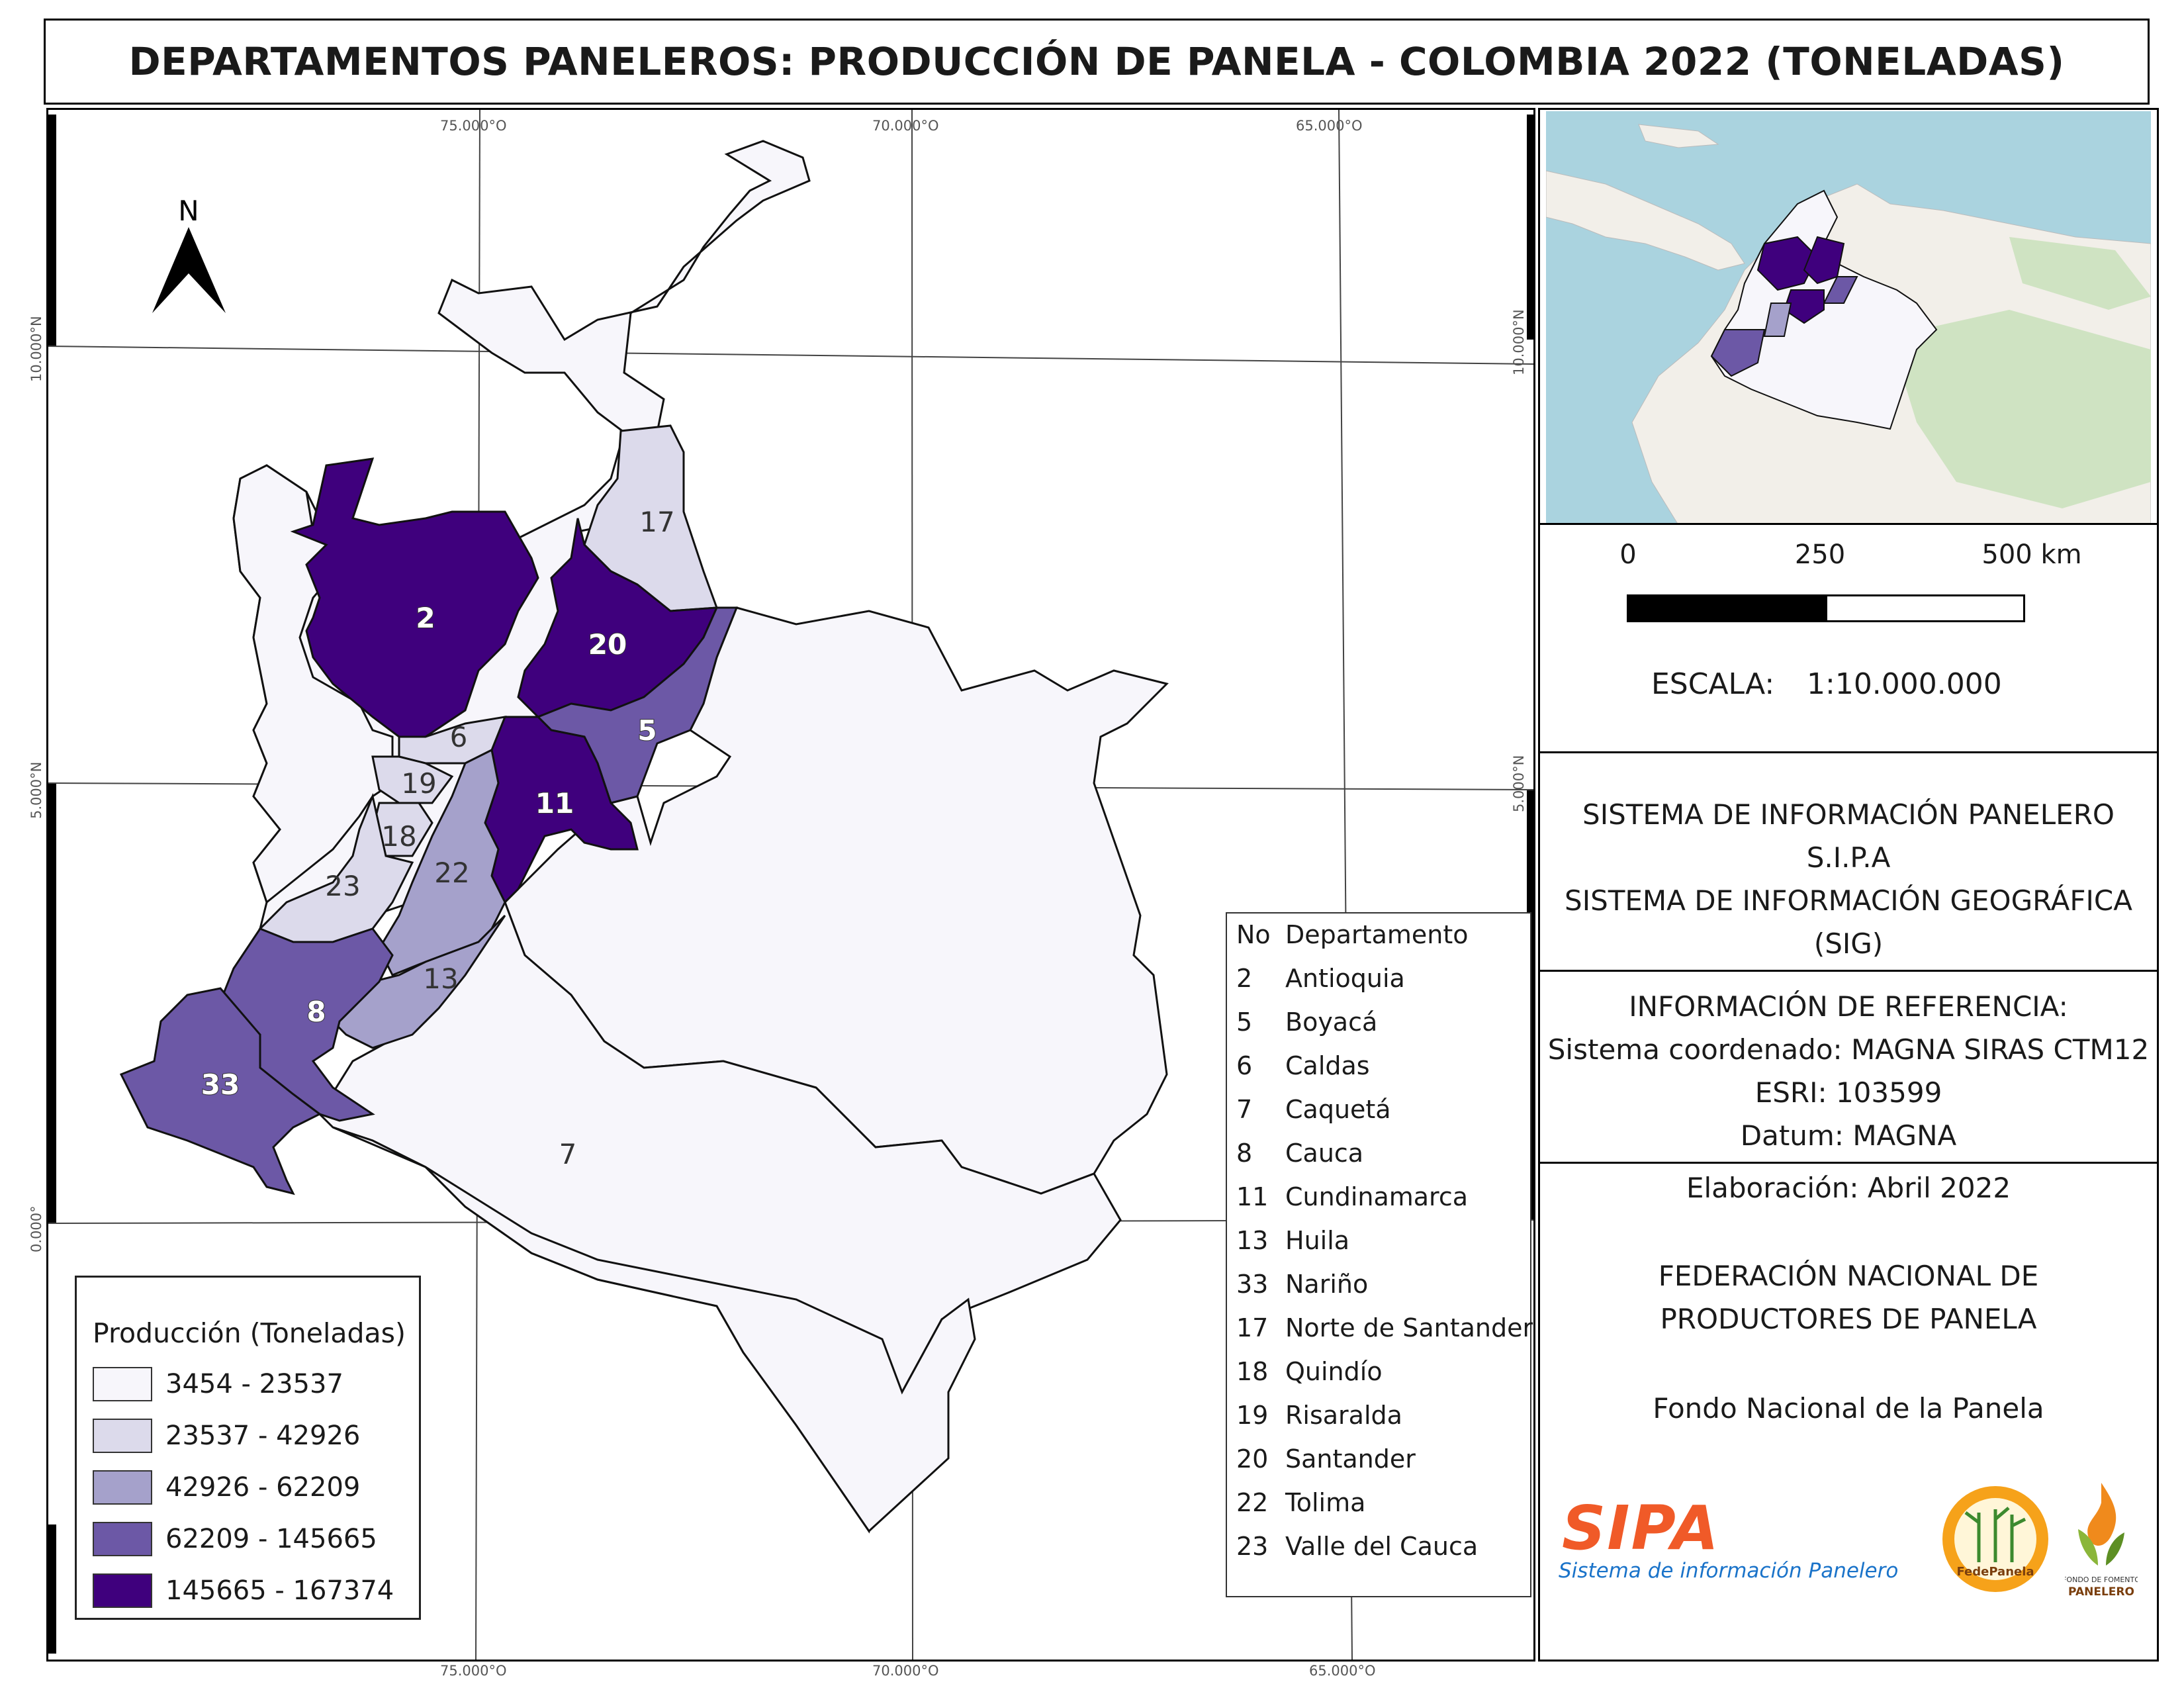  What do you see at coordinates (656, 522) in the screenshot?
I see `label-norte-santander: 17` at bounding box center [656, 522].